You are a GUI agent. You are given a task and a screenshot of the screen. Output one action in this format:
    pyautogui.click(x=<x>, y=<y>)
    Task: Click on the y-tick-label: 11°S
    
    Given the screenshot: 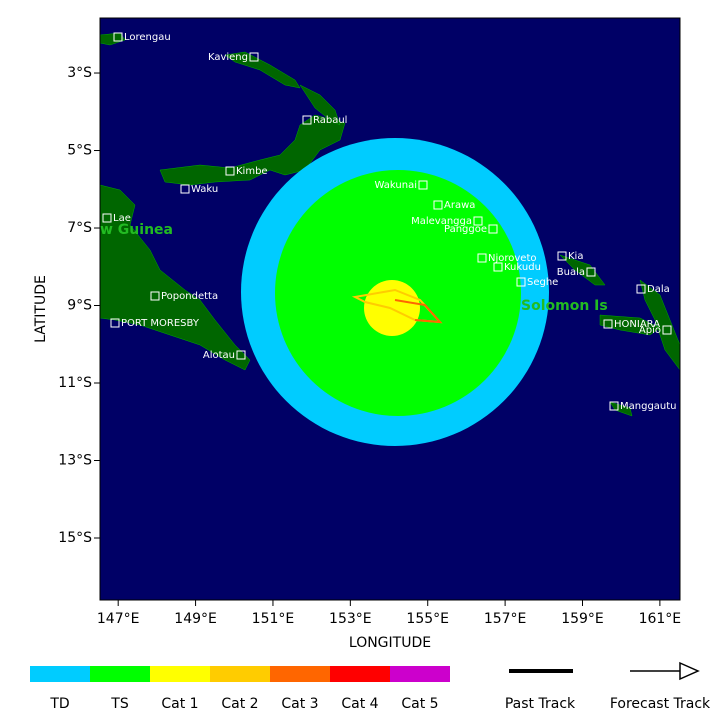 What is the action you would take?
    pyautogui.click(x=75, y=383)
    